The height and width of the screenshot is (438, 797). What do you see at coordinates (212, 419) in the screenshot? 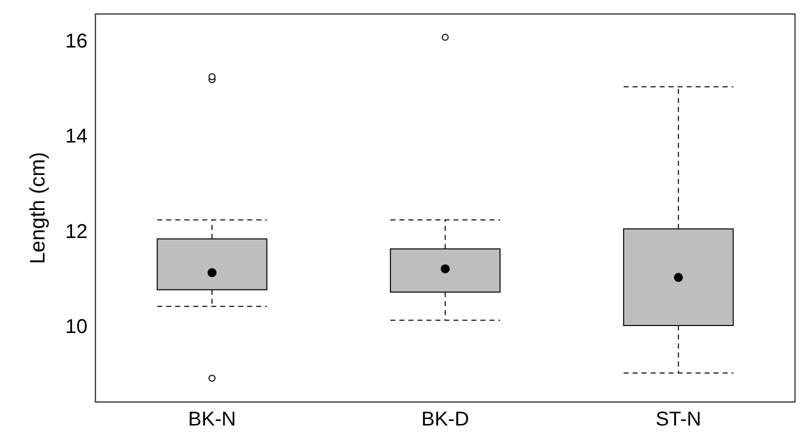
I see `x-tick-label: BK-N` at bounding box center [212, 419].